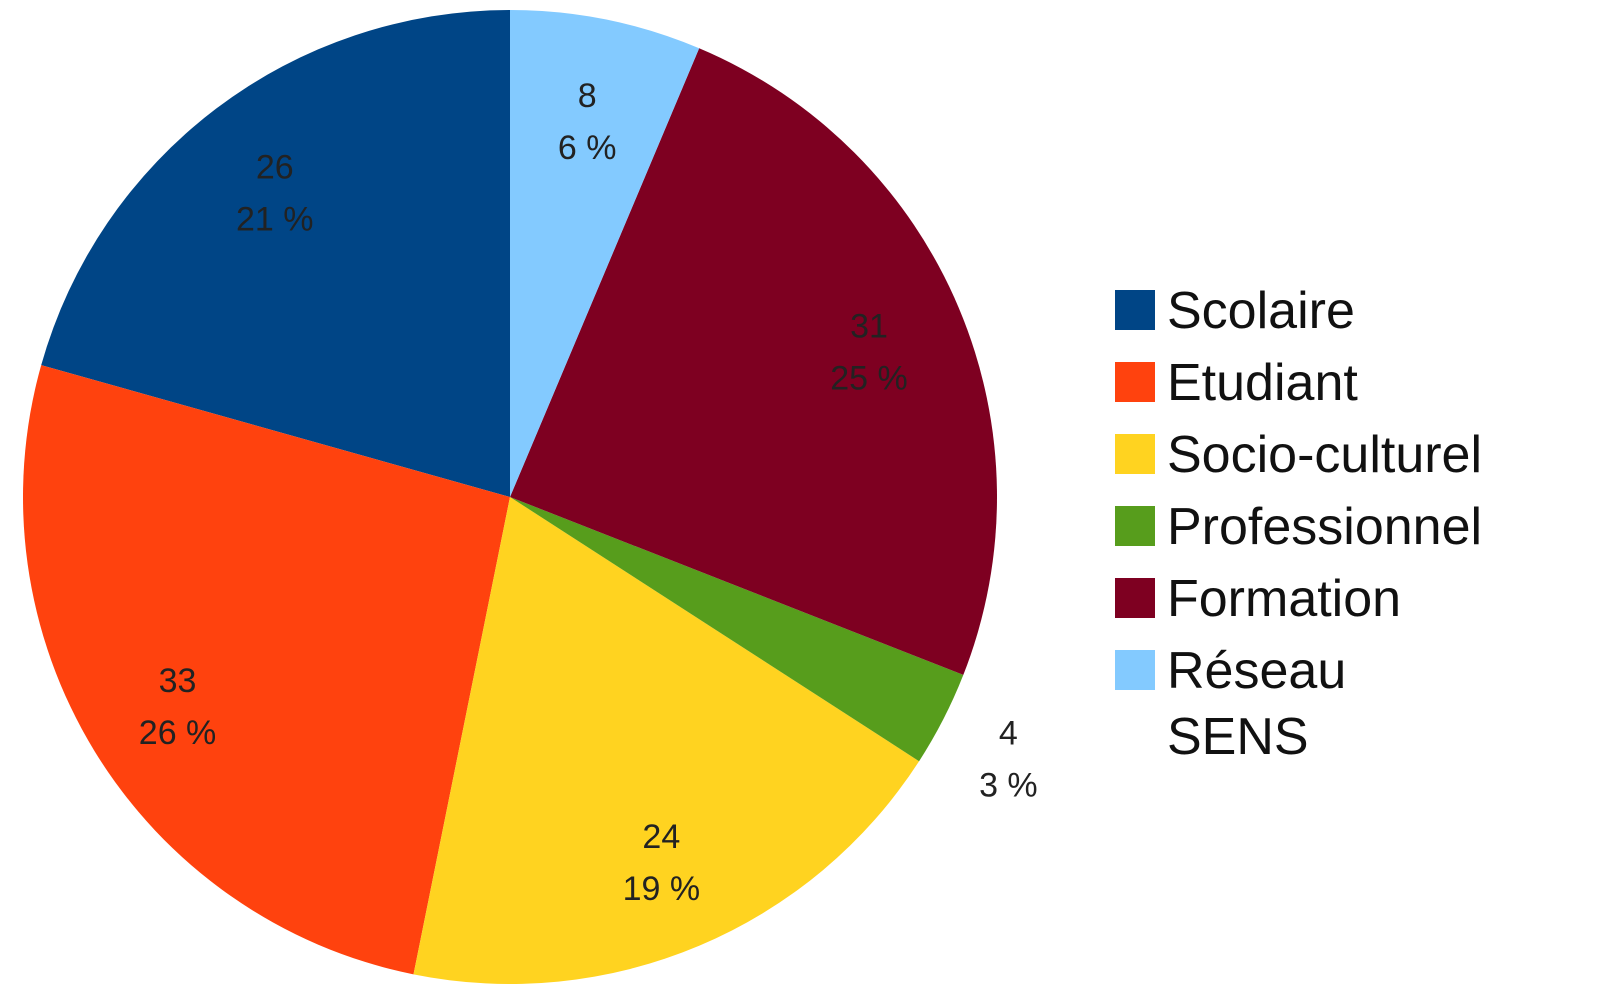  What do you see at coordinates (869, 327) in the screenshot?
I see `data-label: 31` at bounding box center [869, 327].